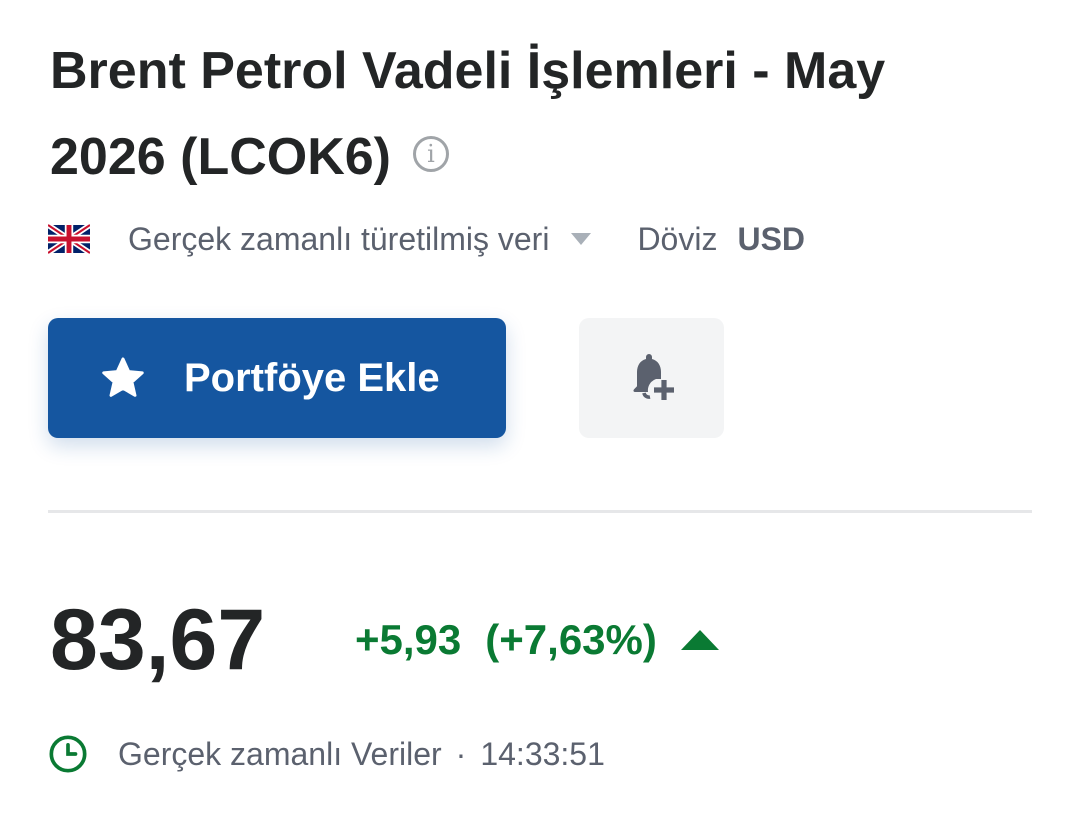 The image size is (1080, 832). What do you see at coordinates (312, 377) in the screenshot?
I see `add-to-portfolio-label: Portföye Ekle` at bounding box center [312, 377].